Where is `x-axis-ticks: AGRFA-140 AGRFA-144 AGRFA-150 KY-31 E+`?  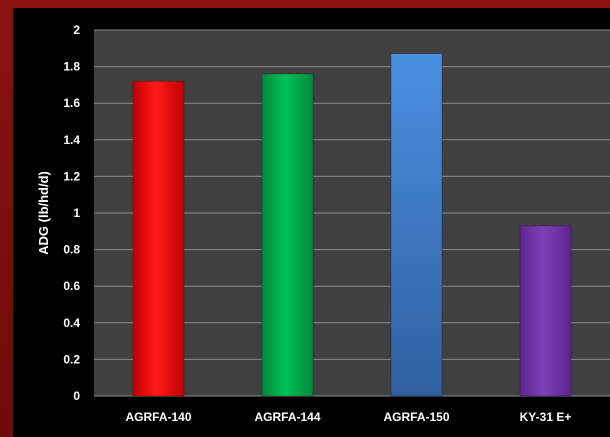
x-axis-ticks: AGRFA-140 AGRFA-144 AGRFA-150 KY-31 E+ is located at coordinates (348, 417).